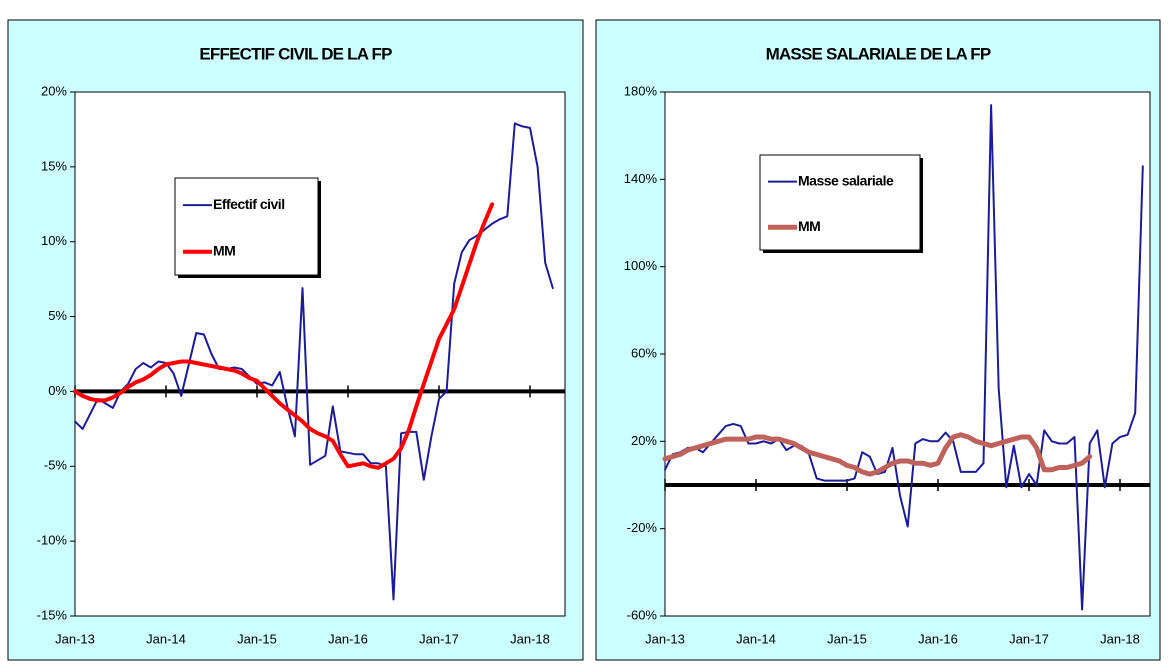 Image resolution: width=1168 pixels, height=664 pixels. I want to click on y-tick-label: 10%, so click(54, 240).